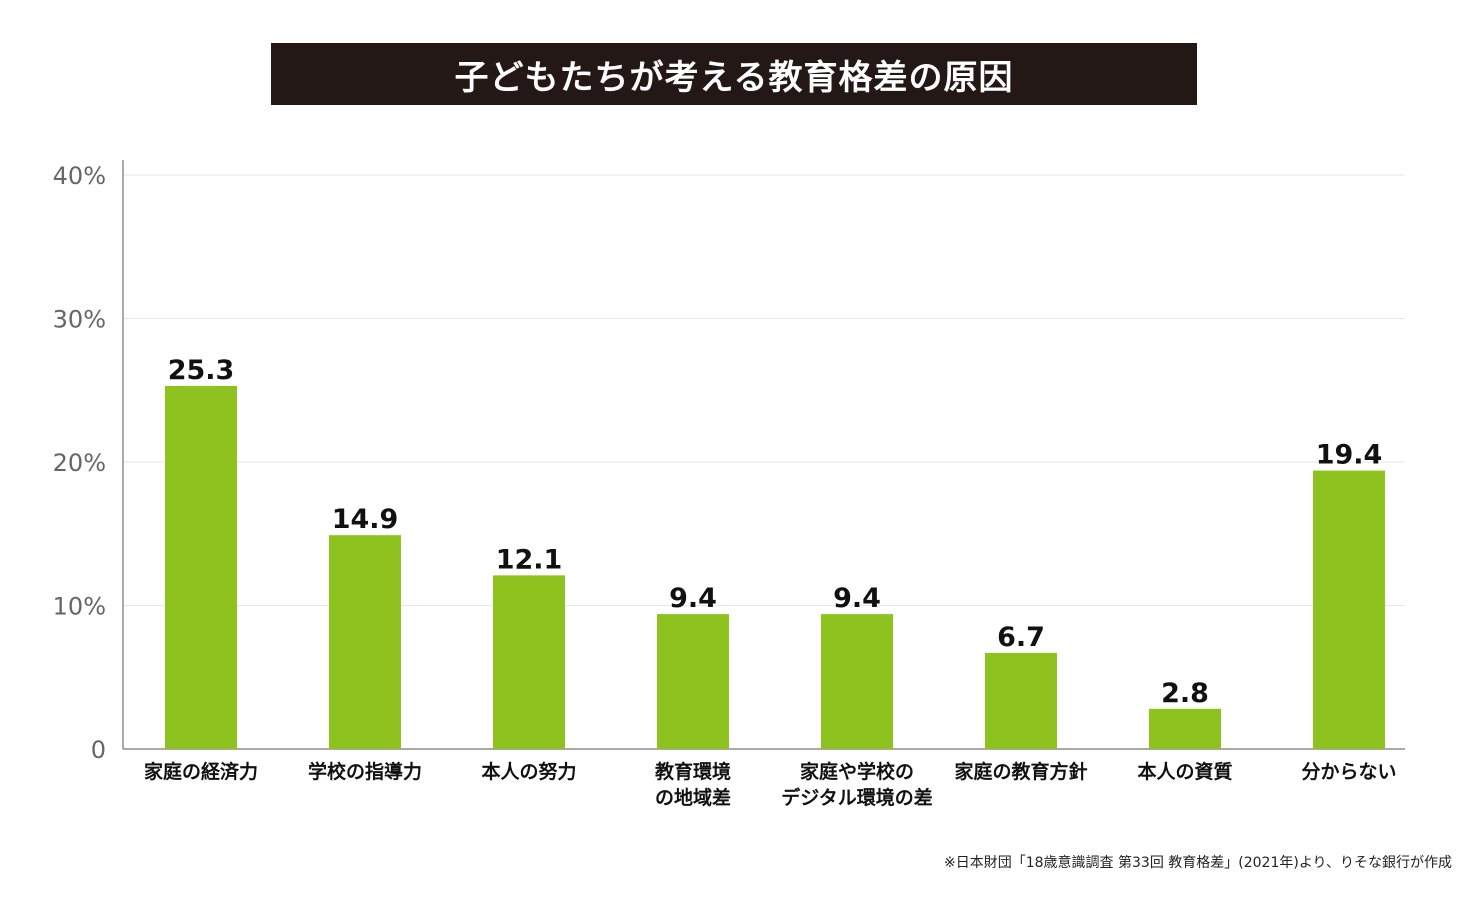  What do you see at coordinates (98, 750) in the screenshot?
I see `y-tick-label: 0` at bounding box center [98, 750].